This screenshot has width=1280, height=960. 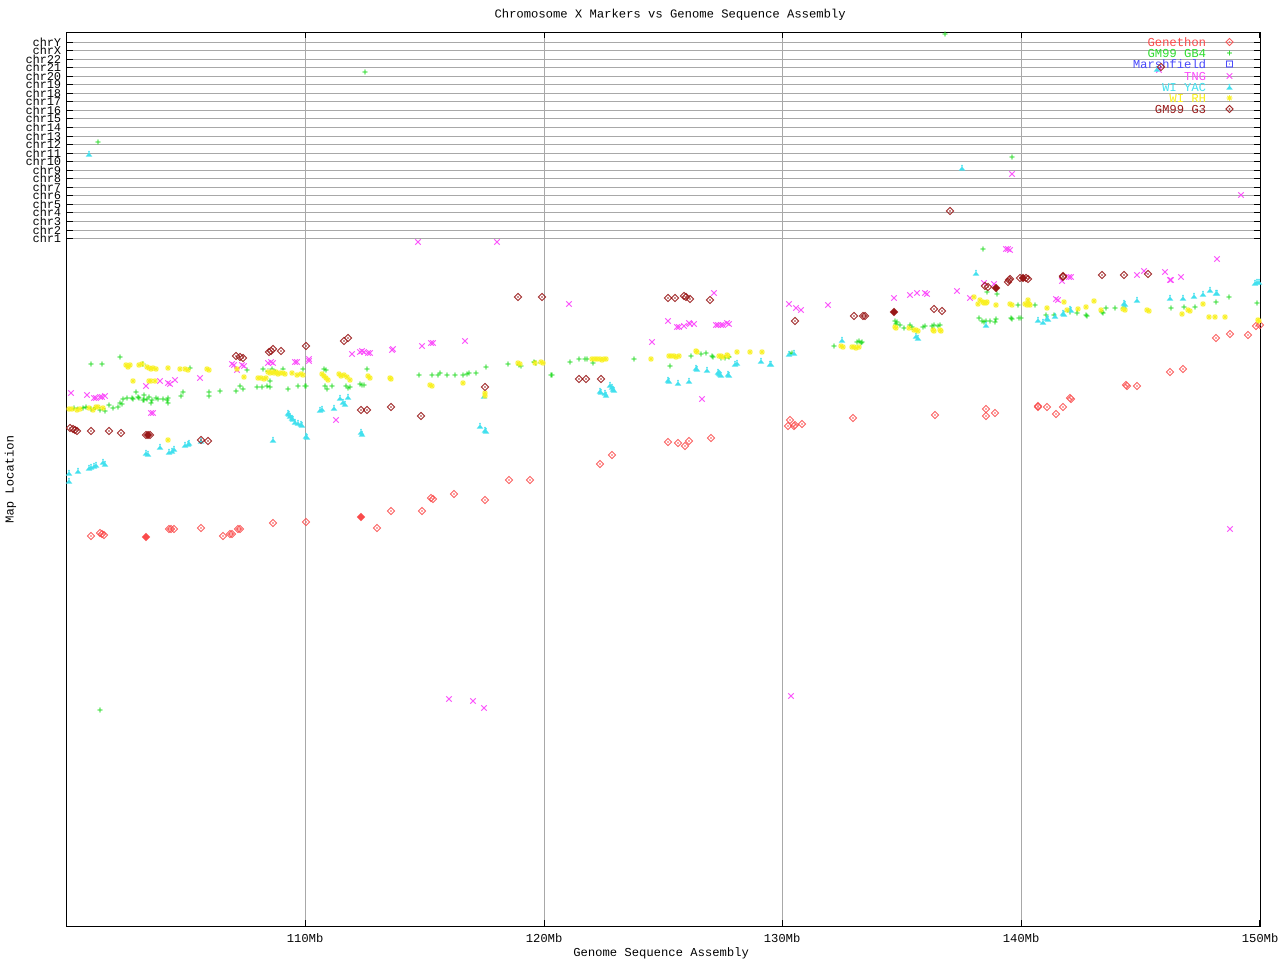 I want to click on svg-text: Marshfield, so click(x=1169, y=65).